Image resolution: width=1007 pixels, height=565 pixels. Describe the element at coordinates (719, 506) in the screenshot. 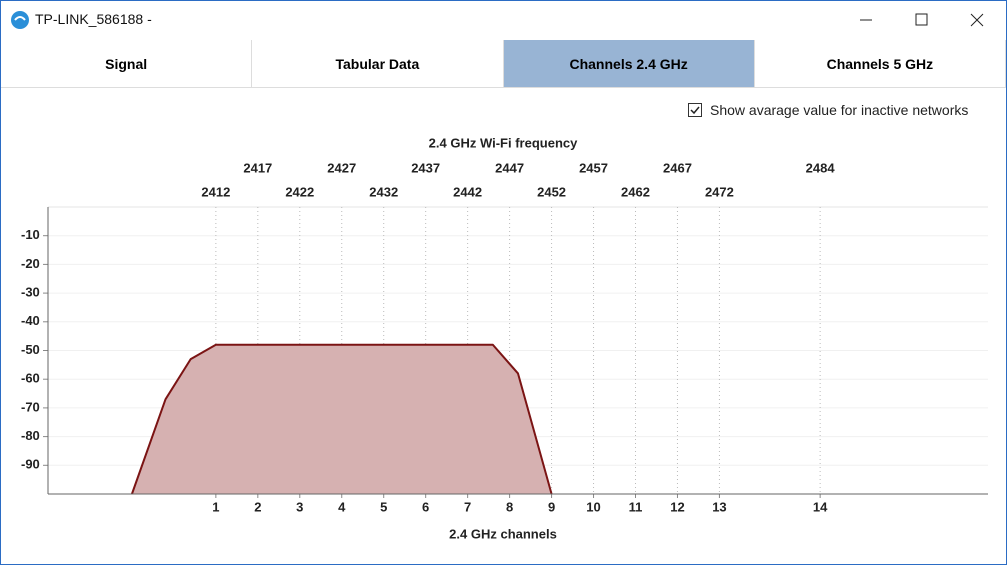

I see `channel-tick-label: 13` at that location.